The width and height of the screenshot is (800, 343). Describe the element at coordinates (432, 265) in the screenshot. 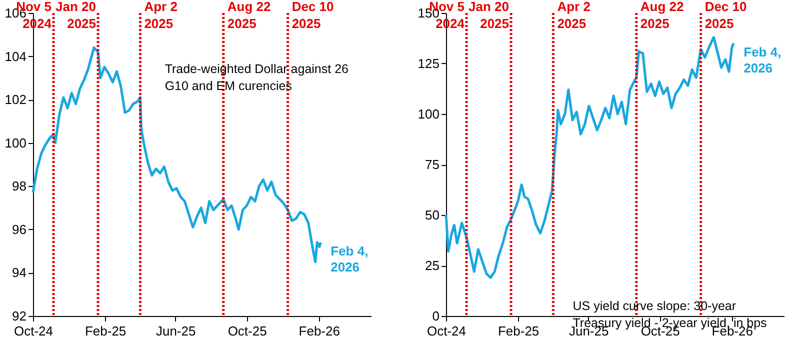

I see `y-tick-label: 25` at that location.